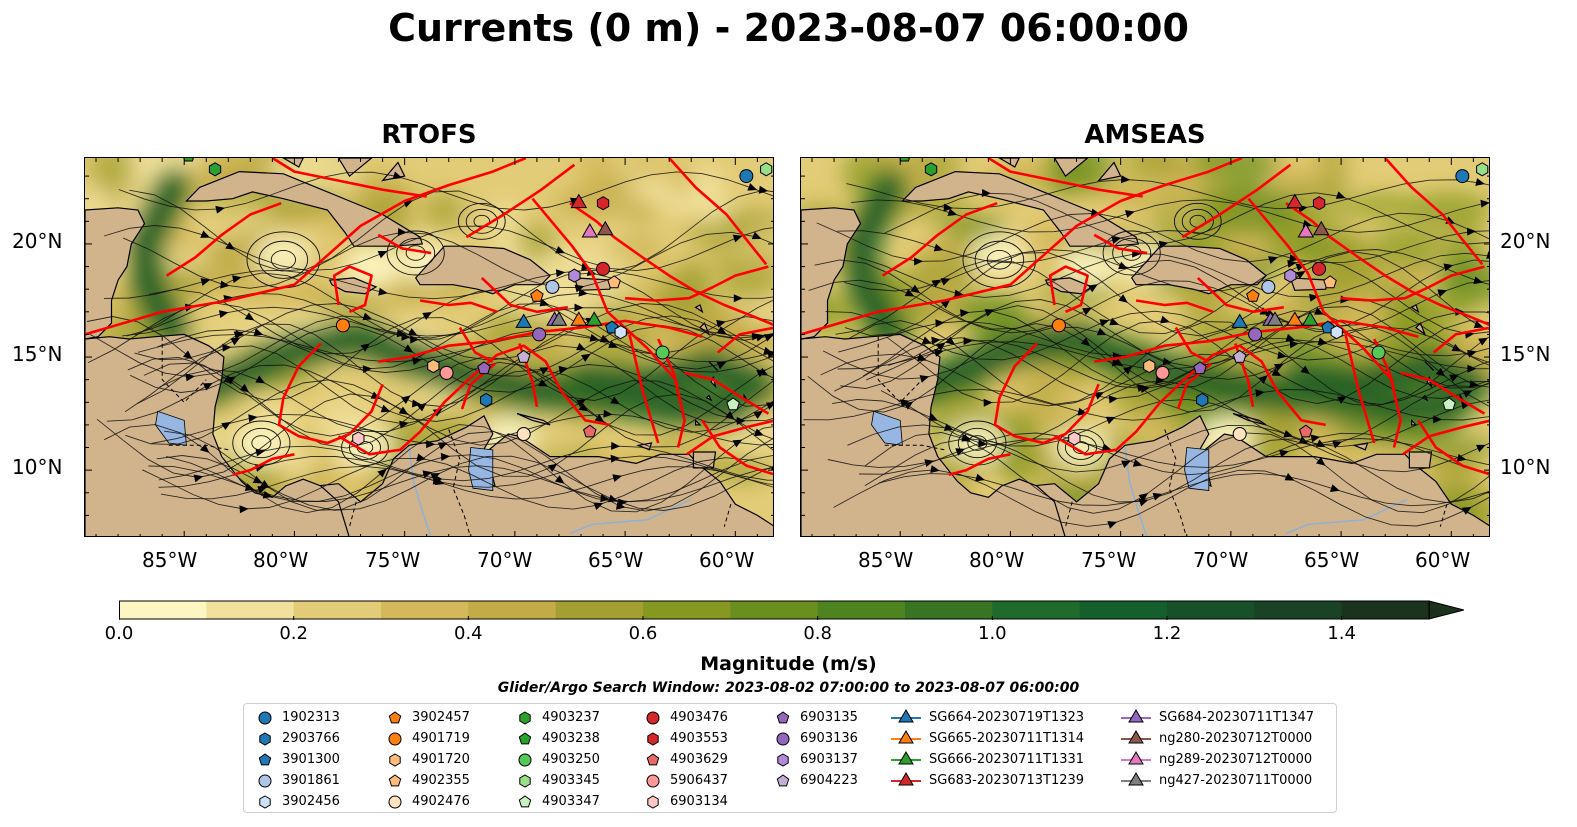 The height and width of the screenshot is (827, 1577). What do you see at coordinates (1136, 779) in the screenshot?
I see `legend-marker-ng427-20230711T0000` at bounding box center [1136, 779].